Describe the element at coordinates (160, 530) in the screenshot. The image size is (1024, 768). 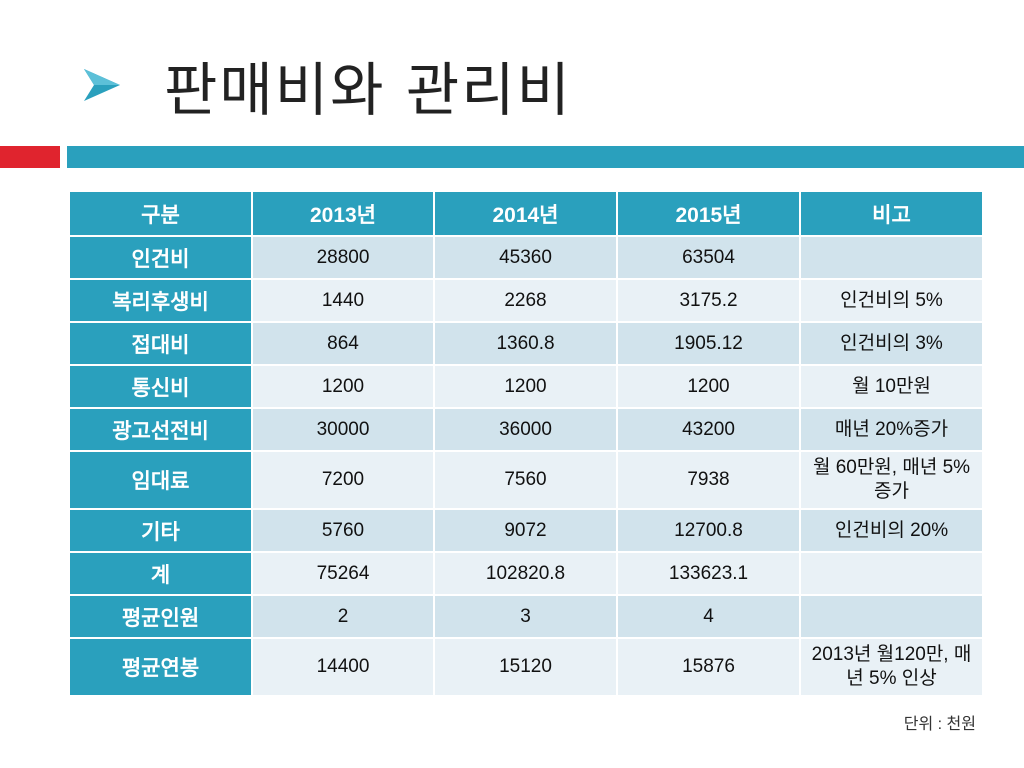
I see `row-label: 기타` at that location.